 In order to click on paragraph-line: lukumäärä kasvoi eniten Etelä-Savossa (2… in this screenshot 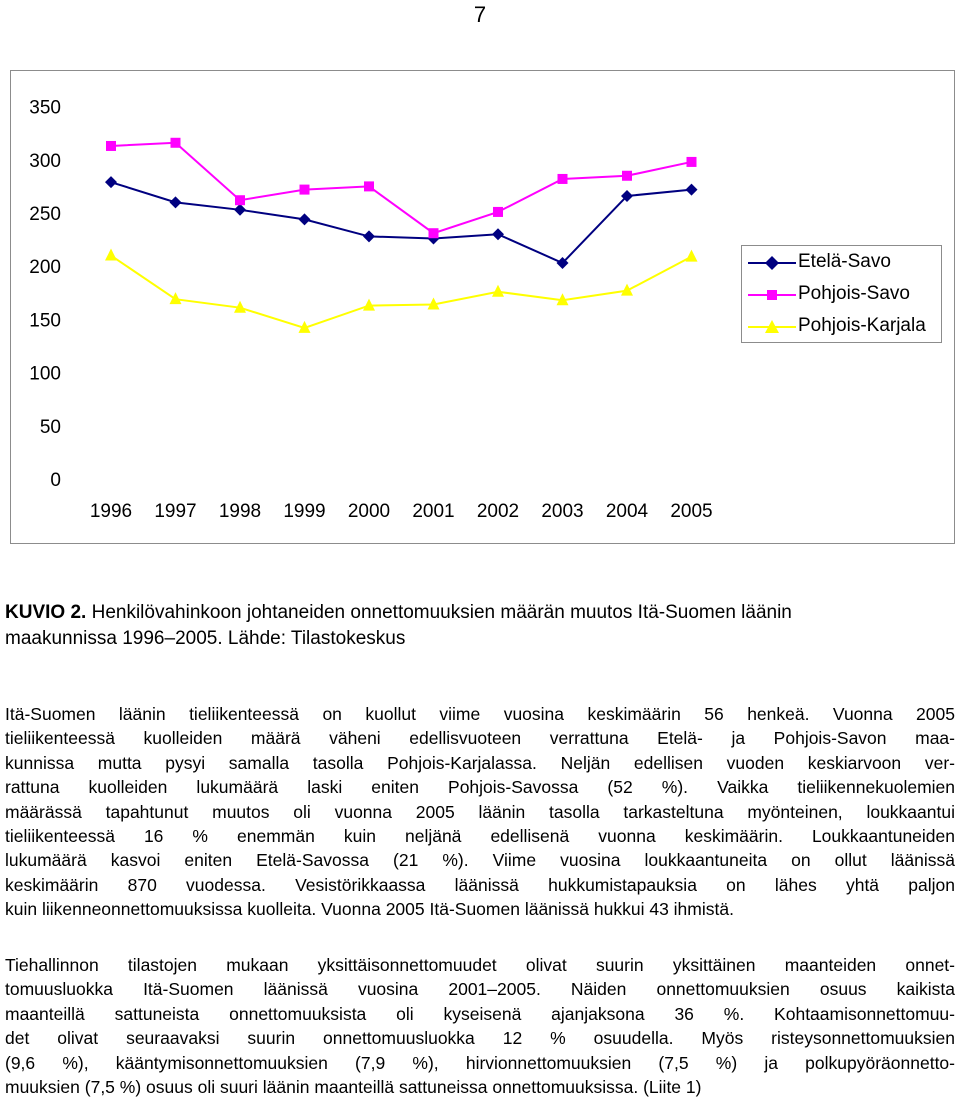, I will do `click(480, 860)`.